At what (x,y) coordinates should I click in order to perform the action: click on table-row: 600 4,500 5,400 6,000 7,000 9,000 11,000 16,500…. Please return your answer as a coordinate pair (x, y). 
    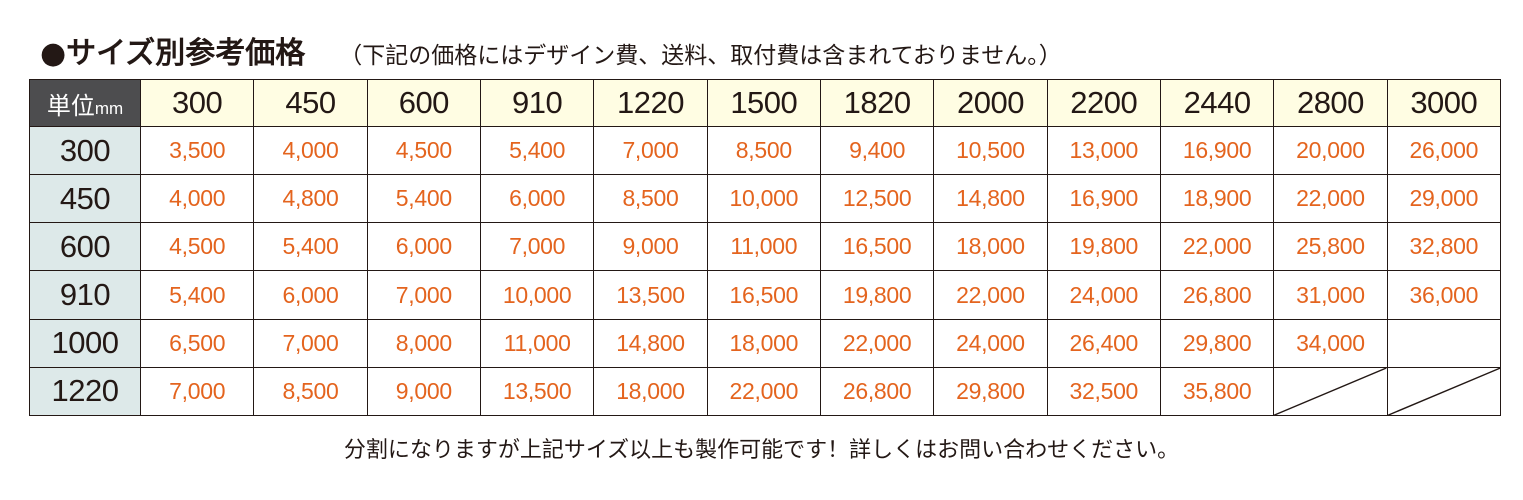
    Looking at the image, I should click on (765, 247).